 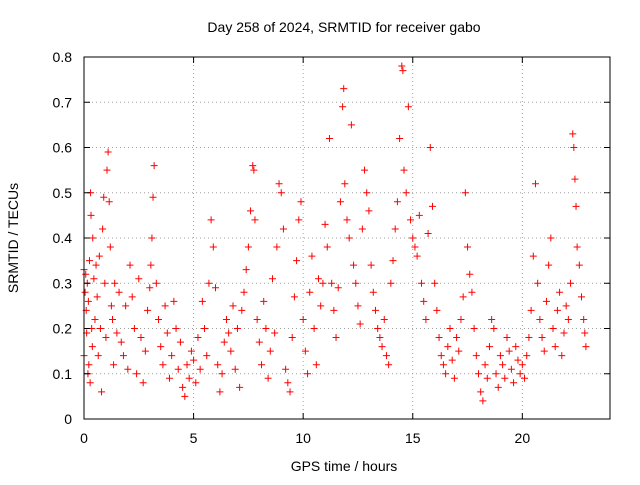 What do you see at coordinates (63, 329) in the screenshot?
I see `y-tick-label: 0.2` at bounding box center [63, 329].